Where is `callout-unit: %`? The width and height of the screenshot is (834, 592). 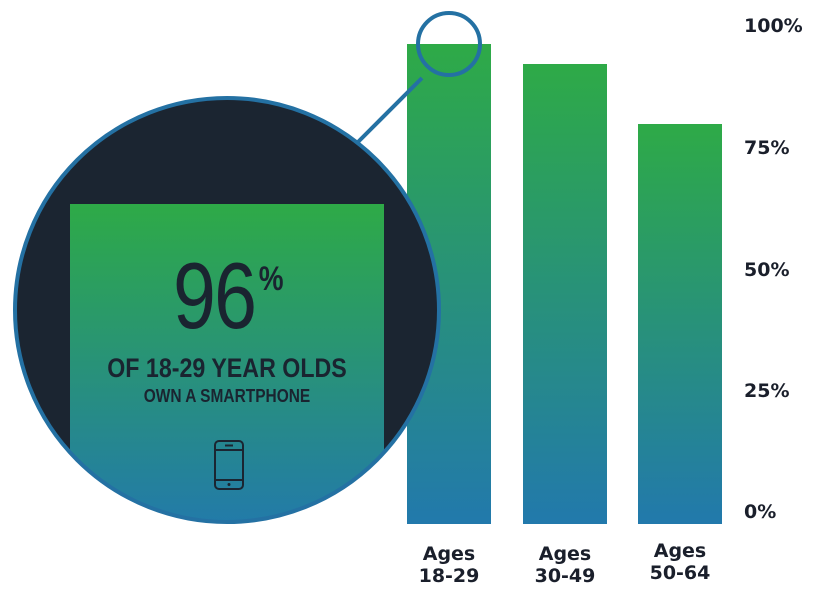 callout-unit: % is located at coordinates (270, 279).